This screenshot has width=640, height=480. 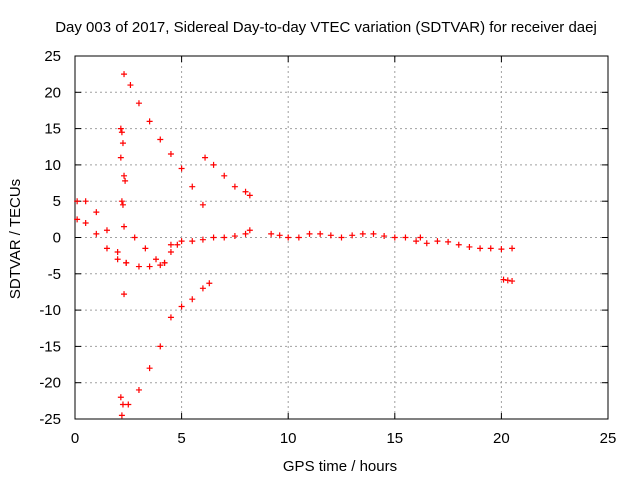 I want to click on series-sparse-early-points, so click(x=123, y=166).